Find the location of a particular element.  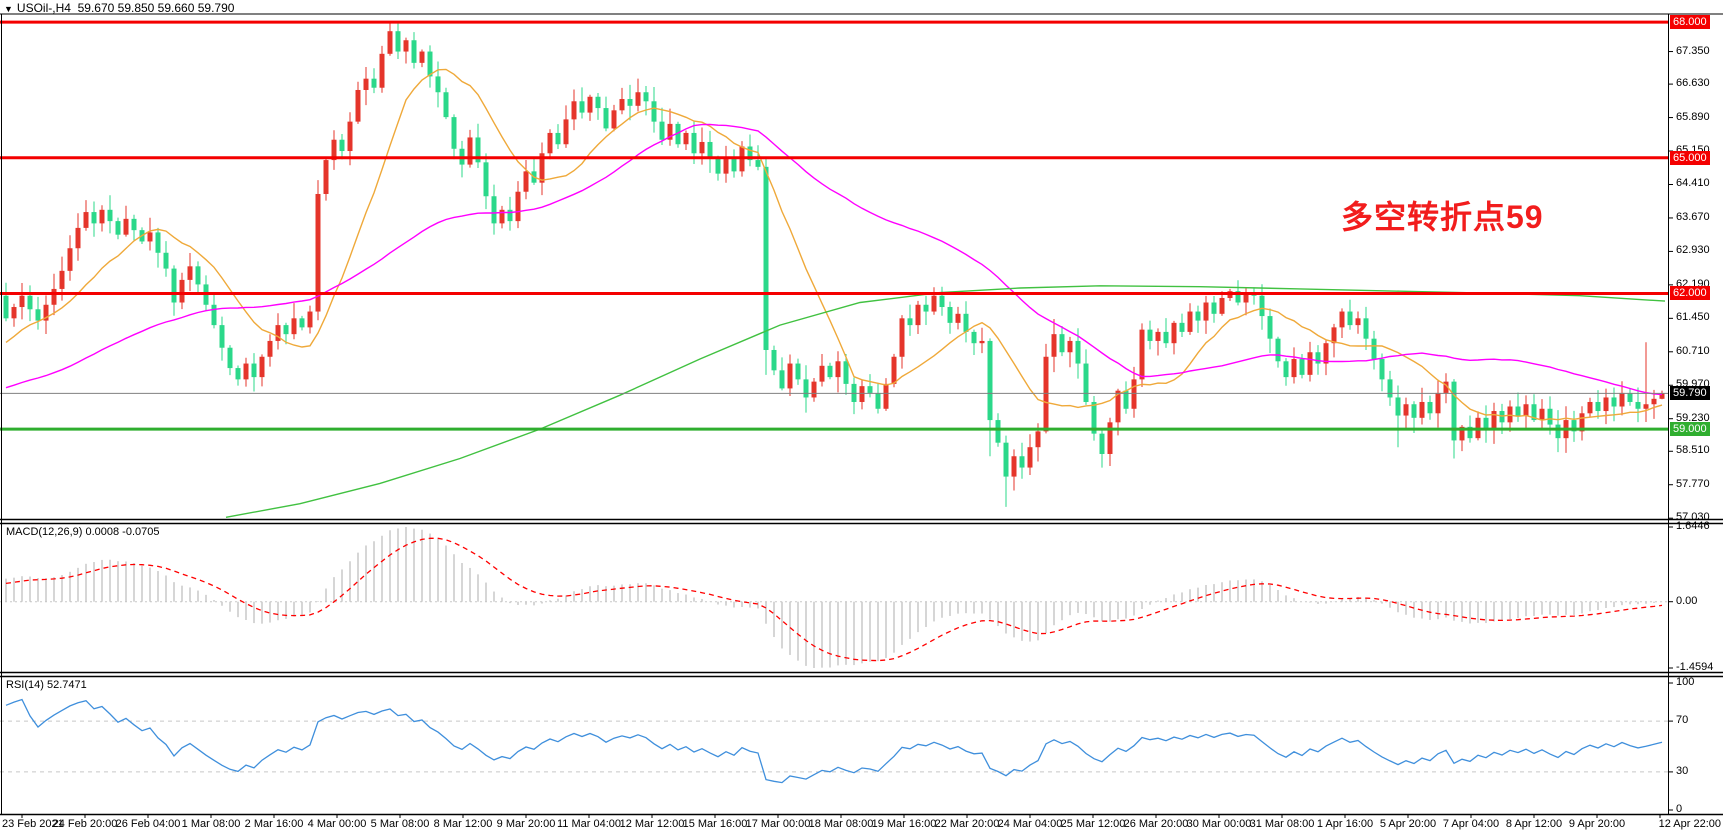

time-tick-label: 8 Apr 12:00 is located at coordinates (1534, 824).